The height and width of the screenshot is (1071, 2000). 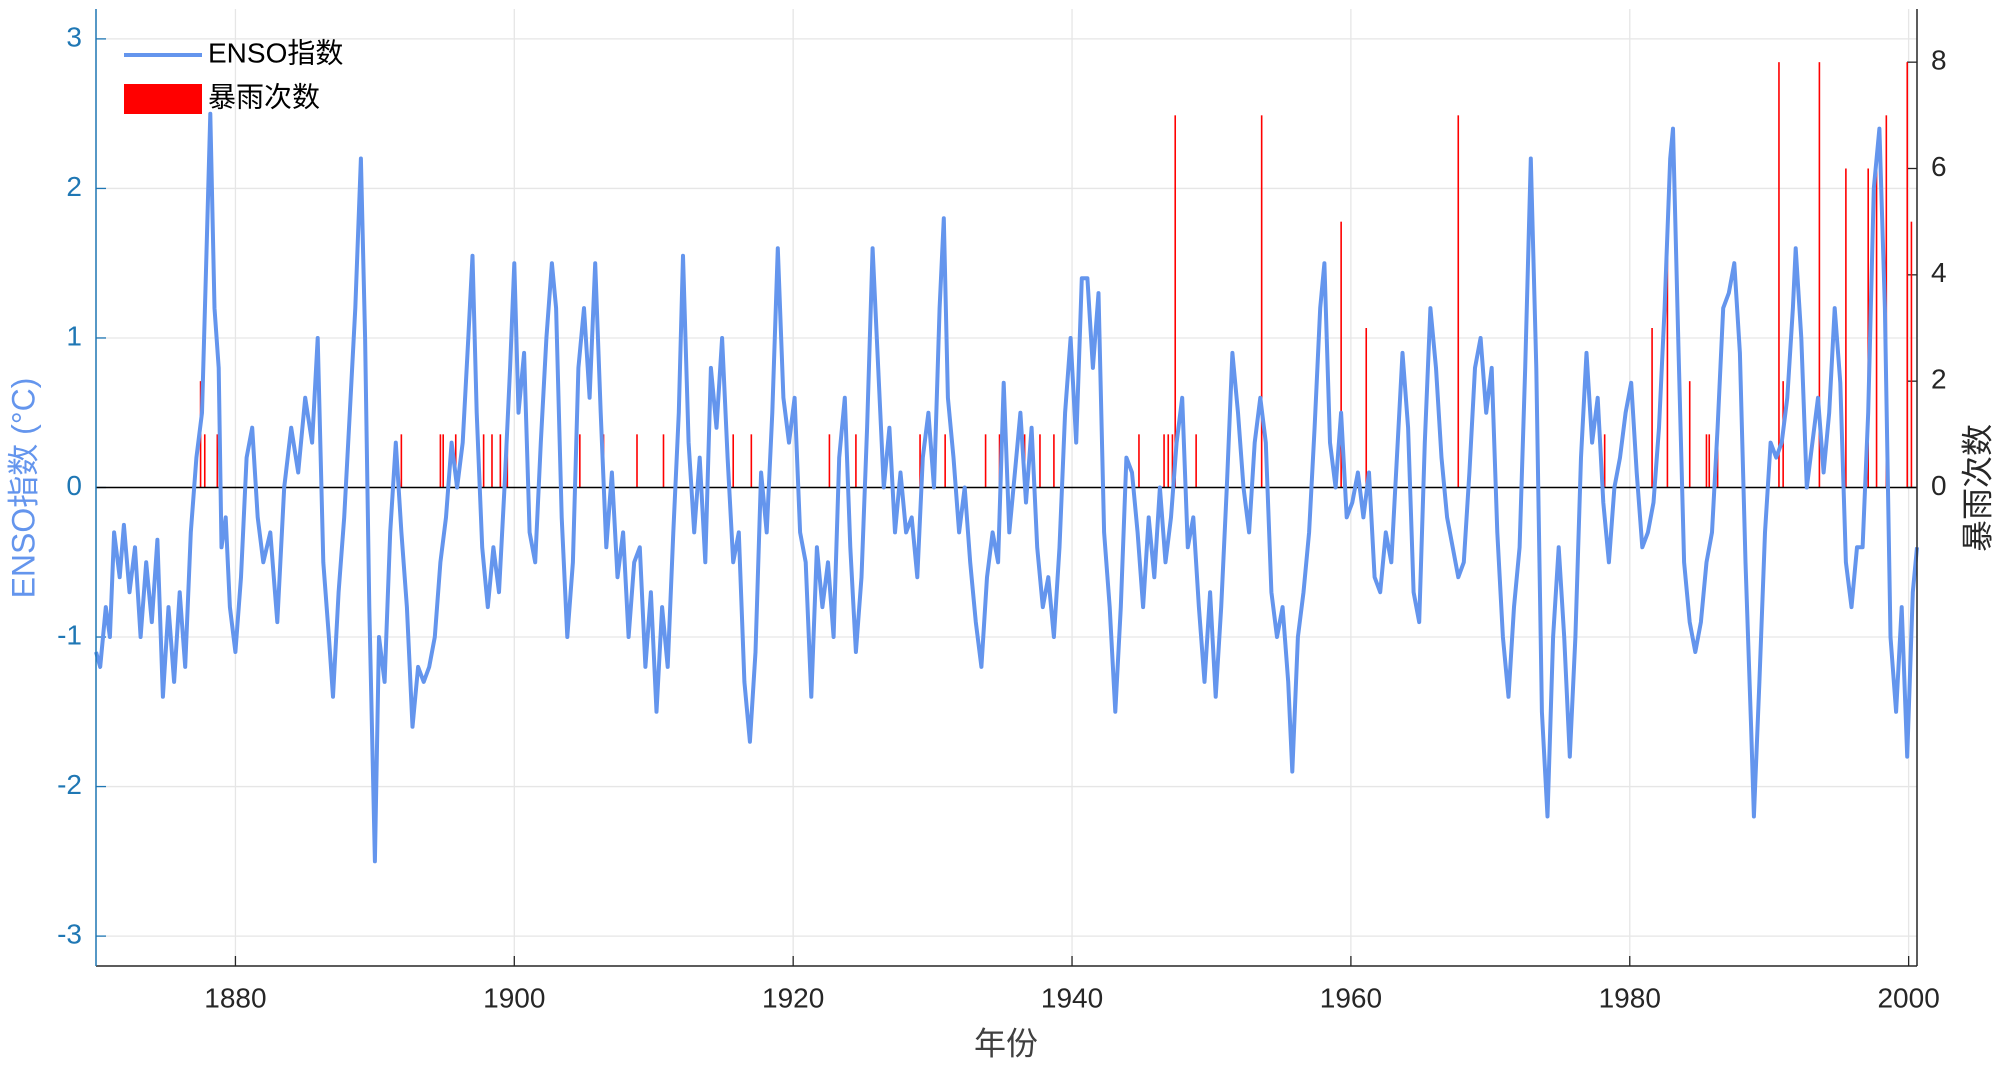 I want to click on x-tick-label: 1920, so click(x=793, y=997).